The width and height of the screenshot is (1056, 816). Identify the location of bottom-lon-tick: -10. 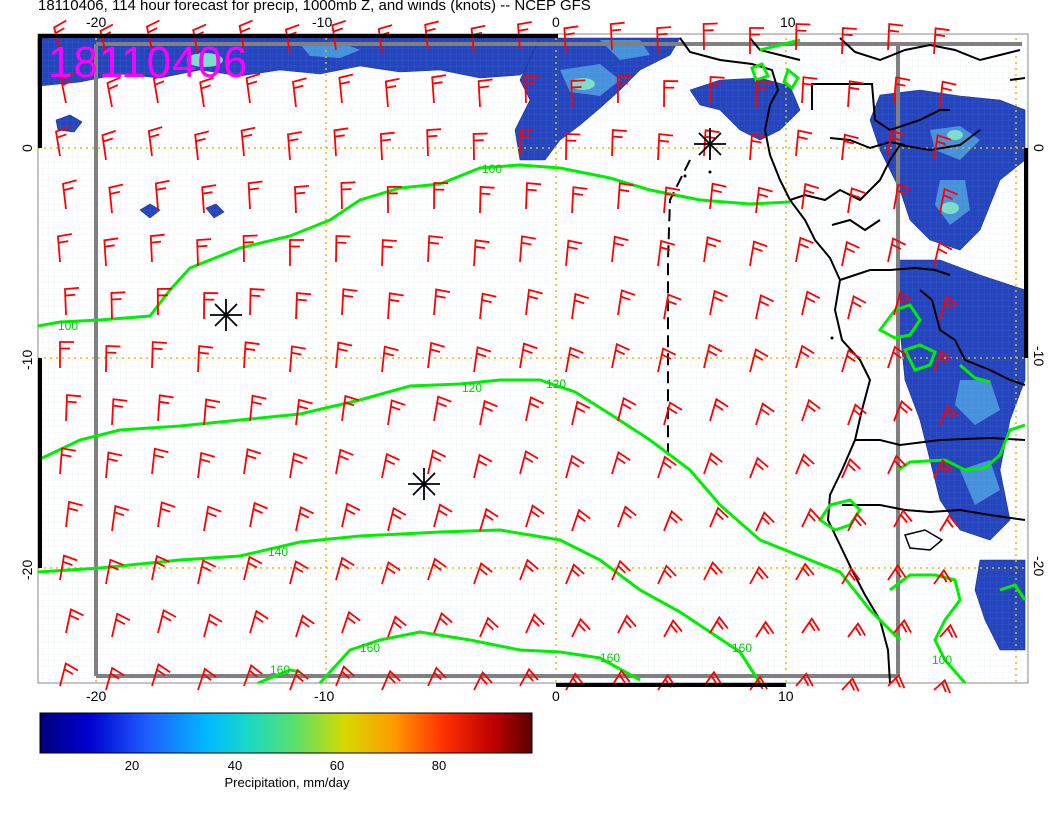
(324, 696).